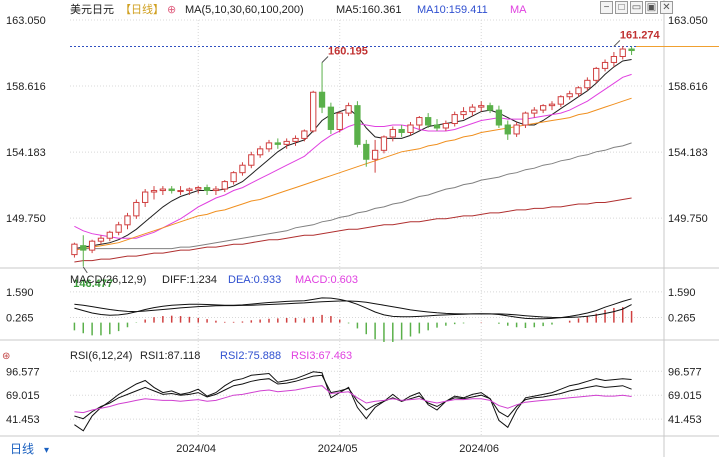  Describe the element at coordinates (348, 52) in the screenshot. I see `high-price-annotation: 160.195` at that location.